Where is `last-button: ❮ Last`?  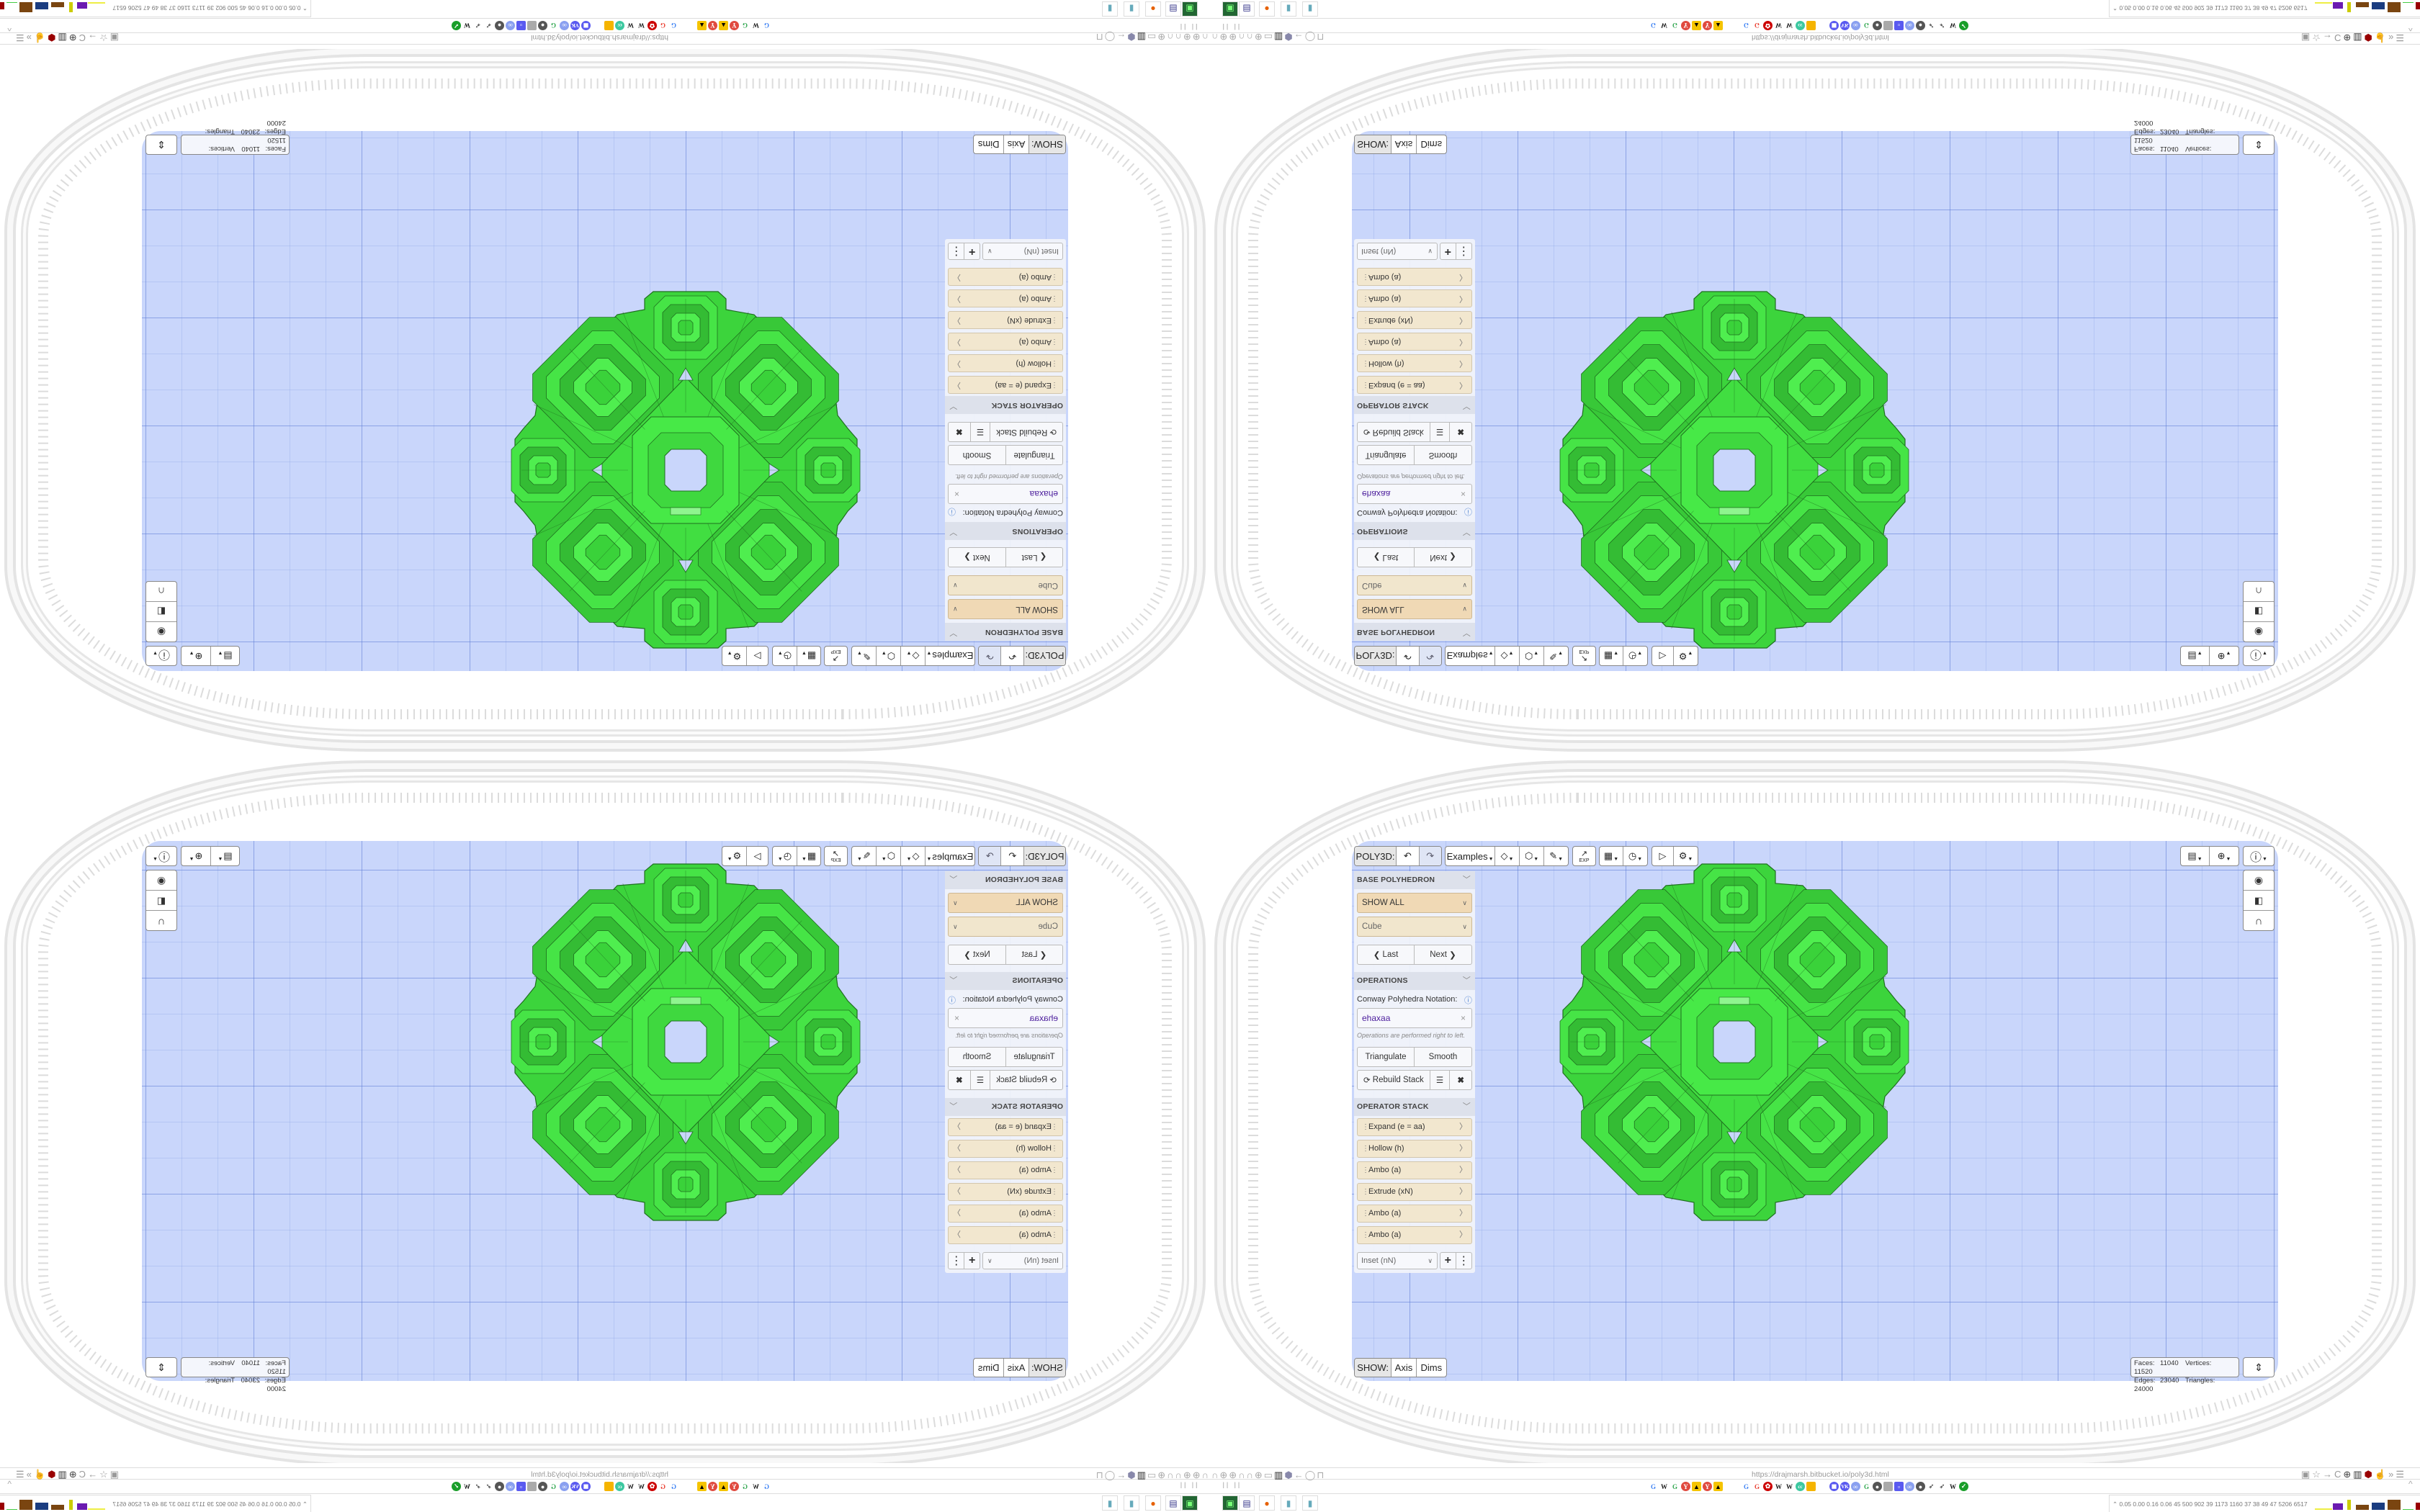 last-button: ❮ Last is located at coordinates (1386, 557).